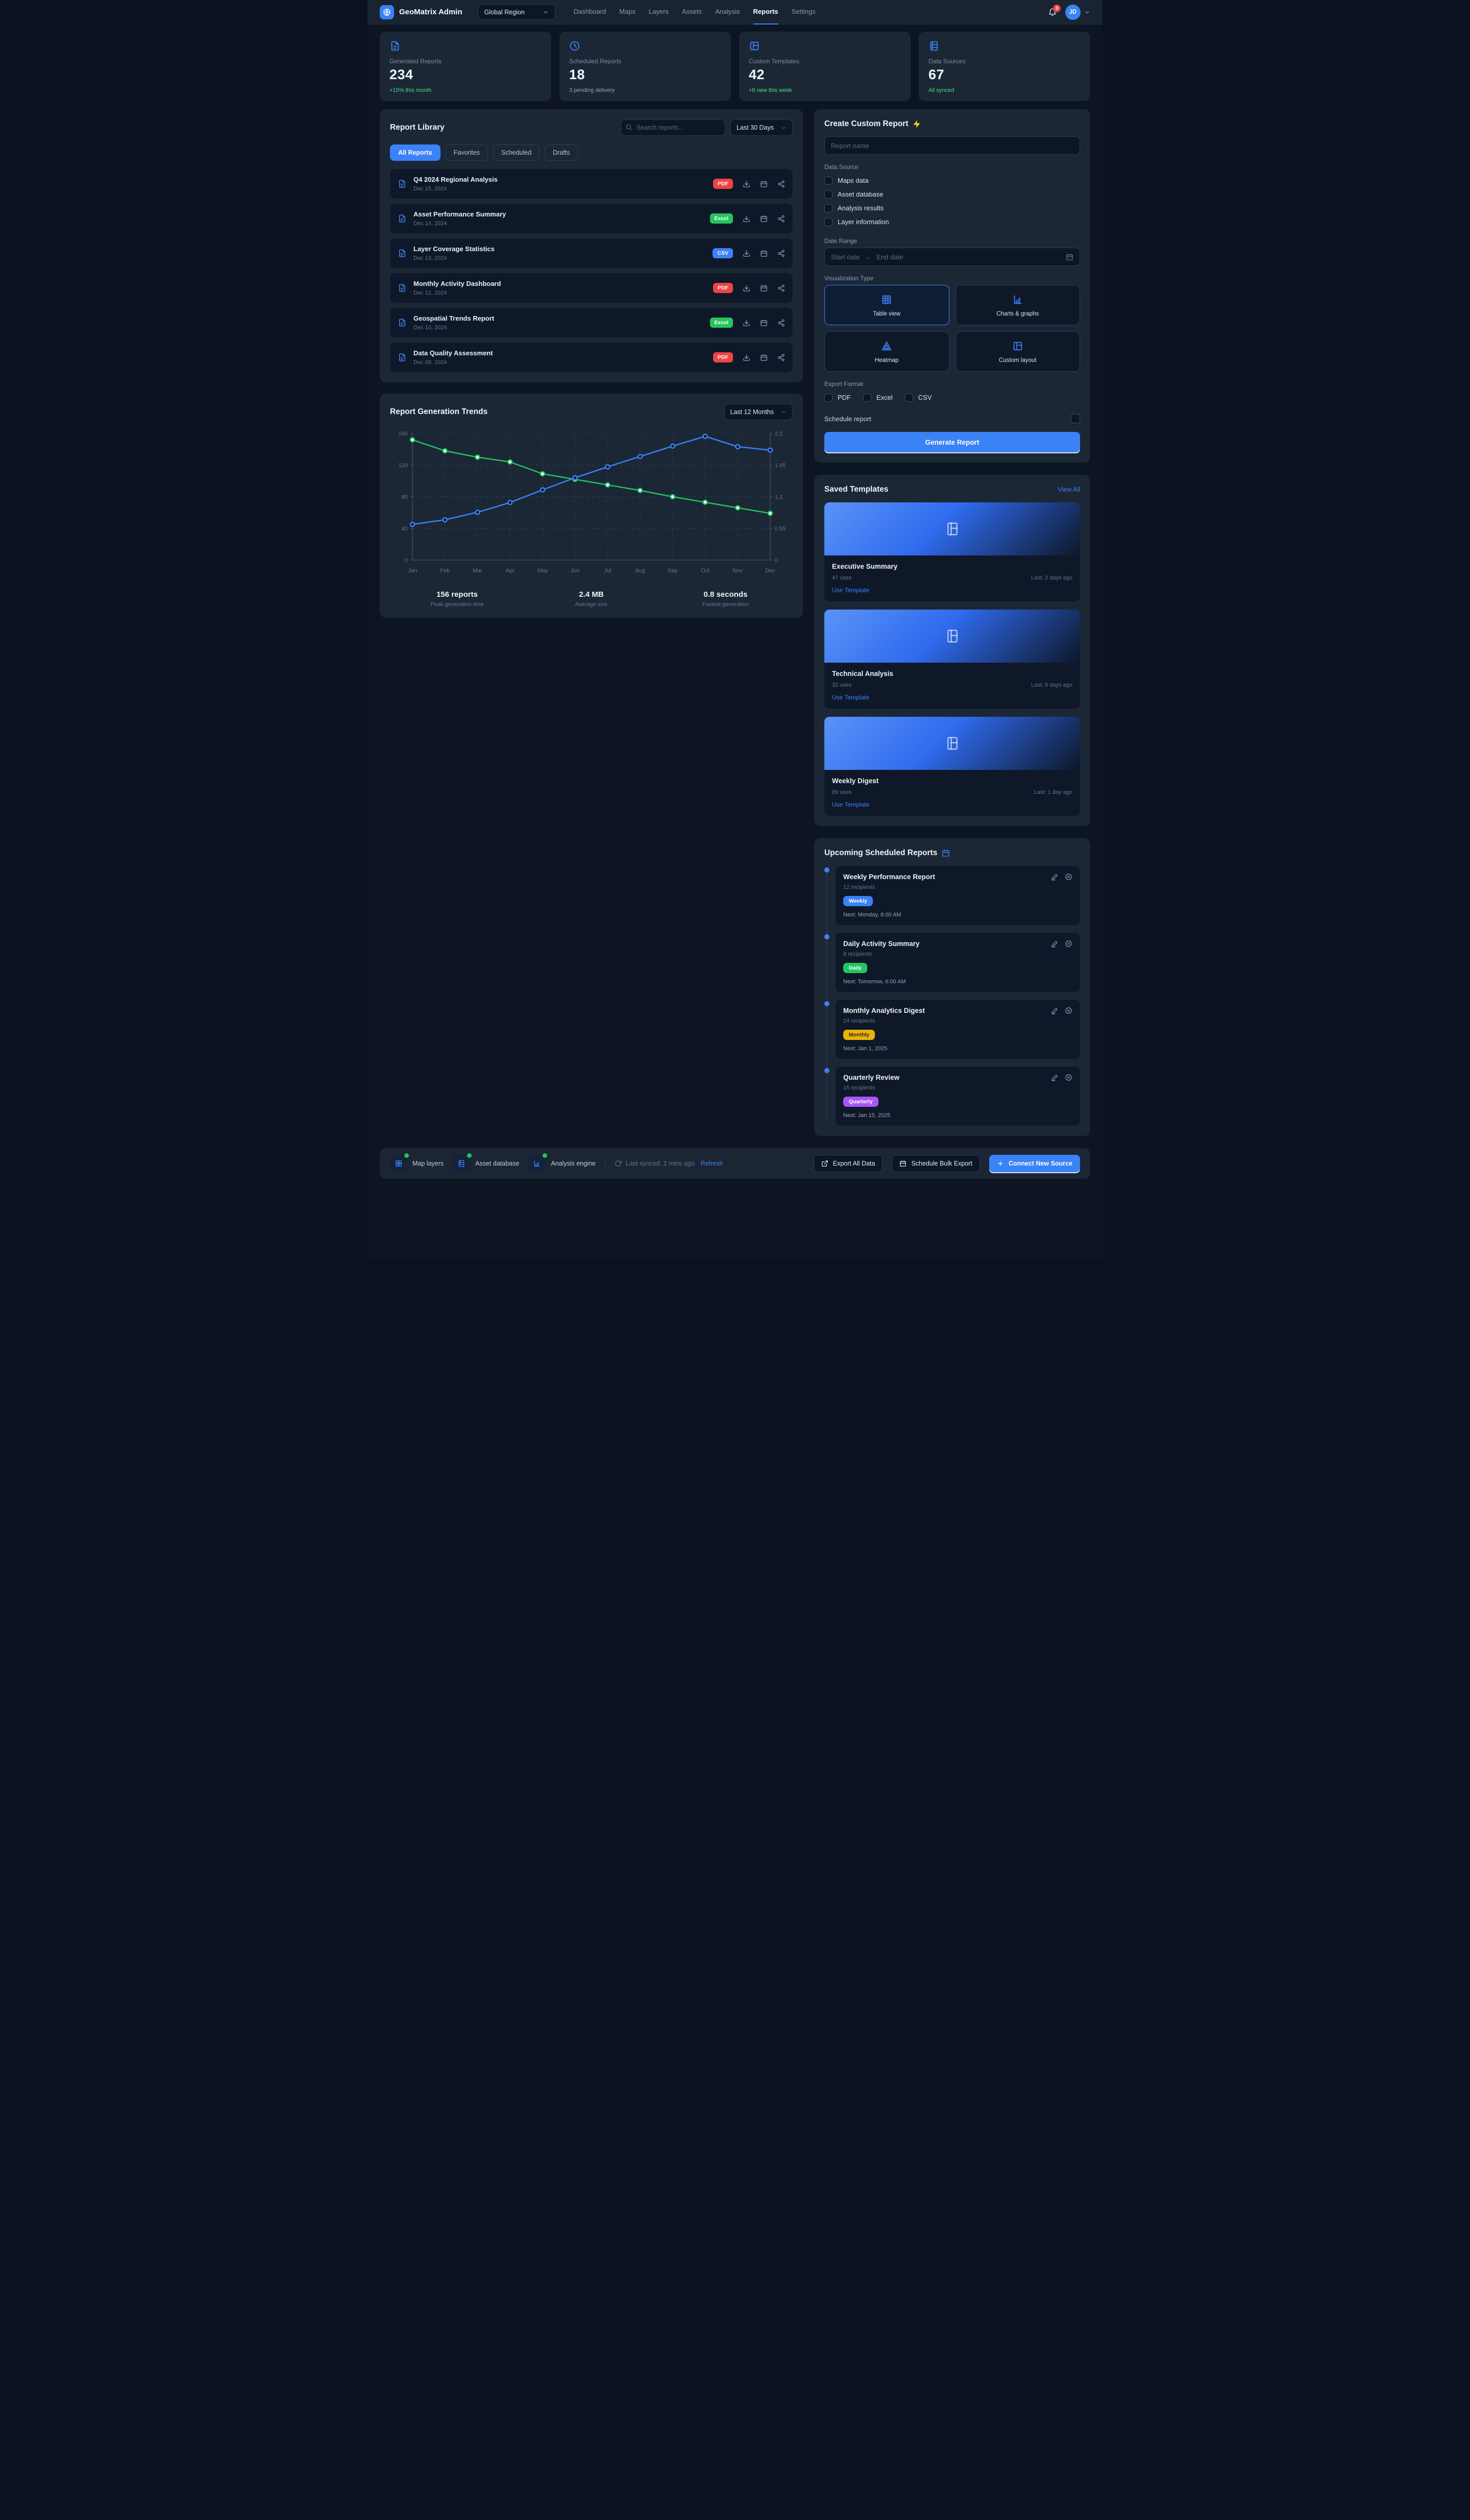 This screenshot has height=2520, width=1470. I want to click on schedule-bulk-export-button: Schedule Bulk Export, so click(936, 1163).